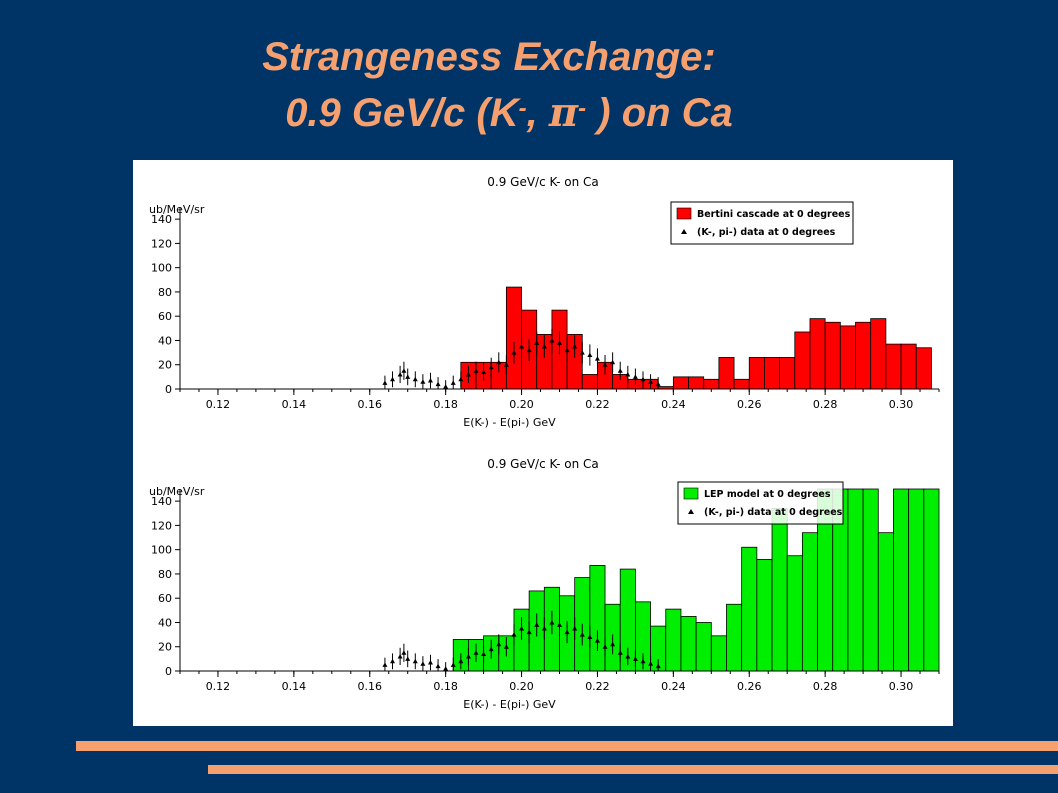 This screenshot has width=1058, height=793. Describe the element at coordinates (774, 214) in the screenshot. I see `legend-label-model: Bertini cascade at 0 degrees` at that location.